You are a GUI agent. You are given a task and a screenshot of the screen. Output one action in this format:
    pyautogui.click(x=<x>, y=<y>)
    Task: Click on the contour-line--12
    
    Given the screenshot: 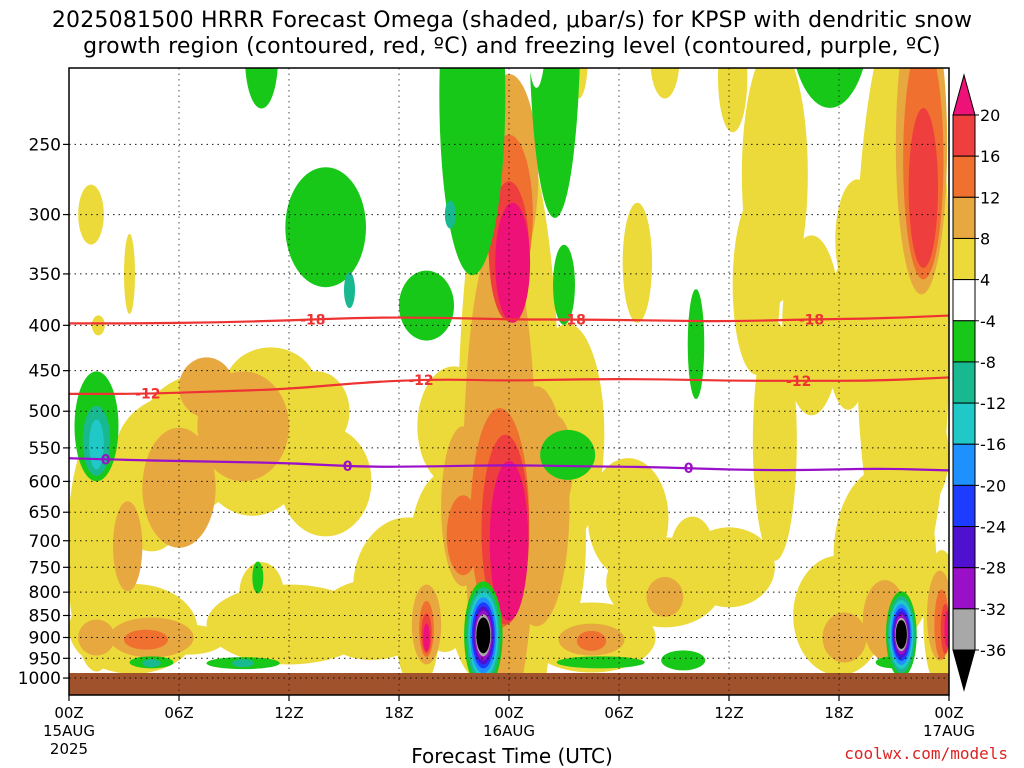 What is the action you would take?
    pyautogui.click(x=509, y=386)
    